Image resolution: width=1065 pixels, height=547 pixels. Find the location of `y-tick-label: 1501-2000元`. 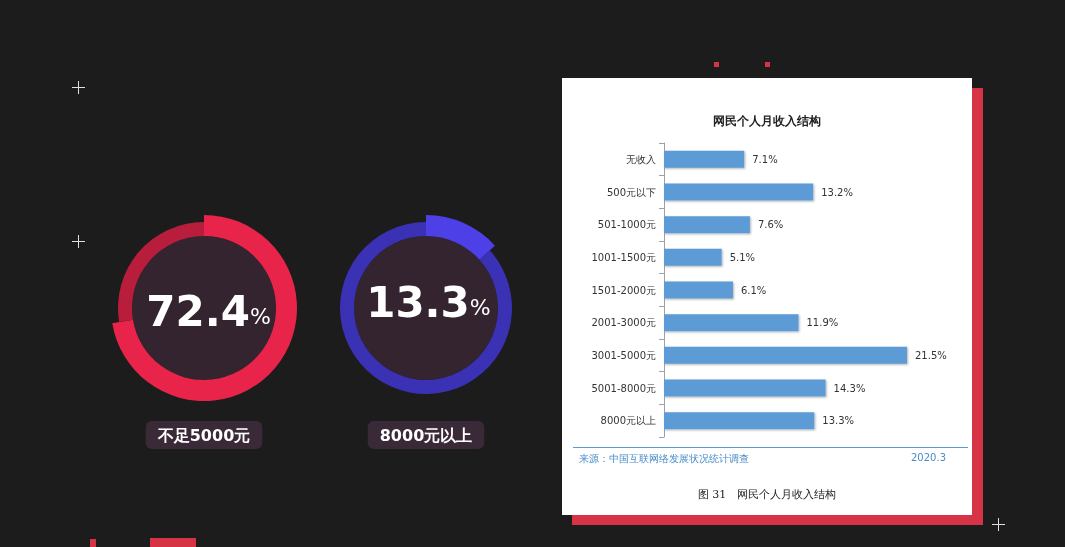

y-tick-label: 1501-2000元 is located at coordinates (623, 290).